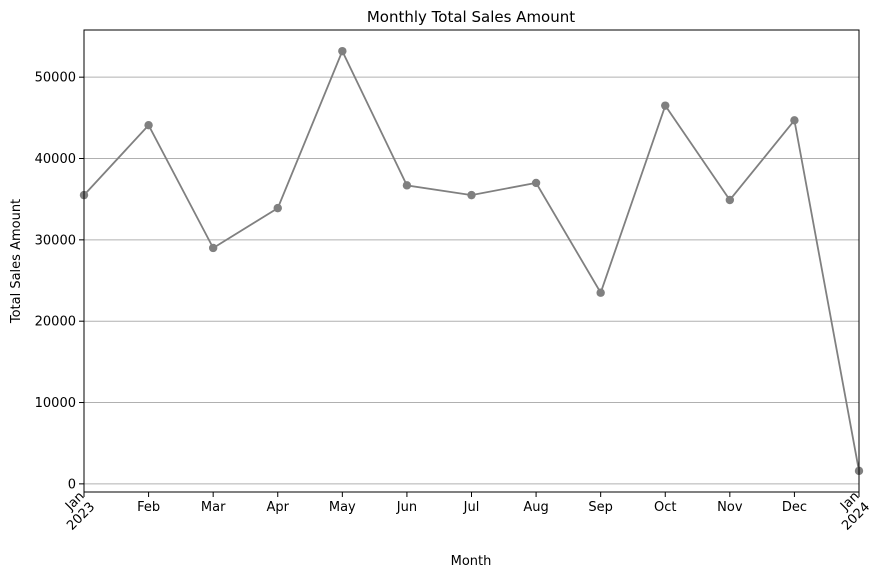  I want to click on y-tick-label: 10000, so click(55, 403).